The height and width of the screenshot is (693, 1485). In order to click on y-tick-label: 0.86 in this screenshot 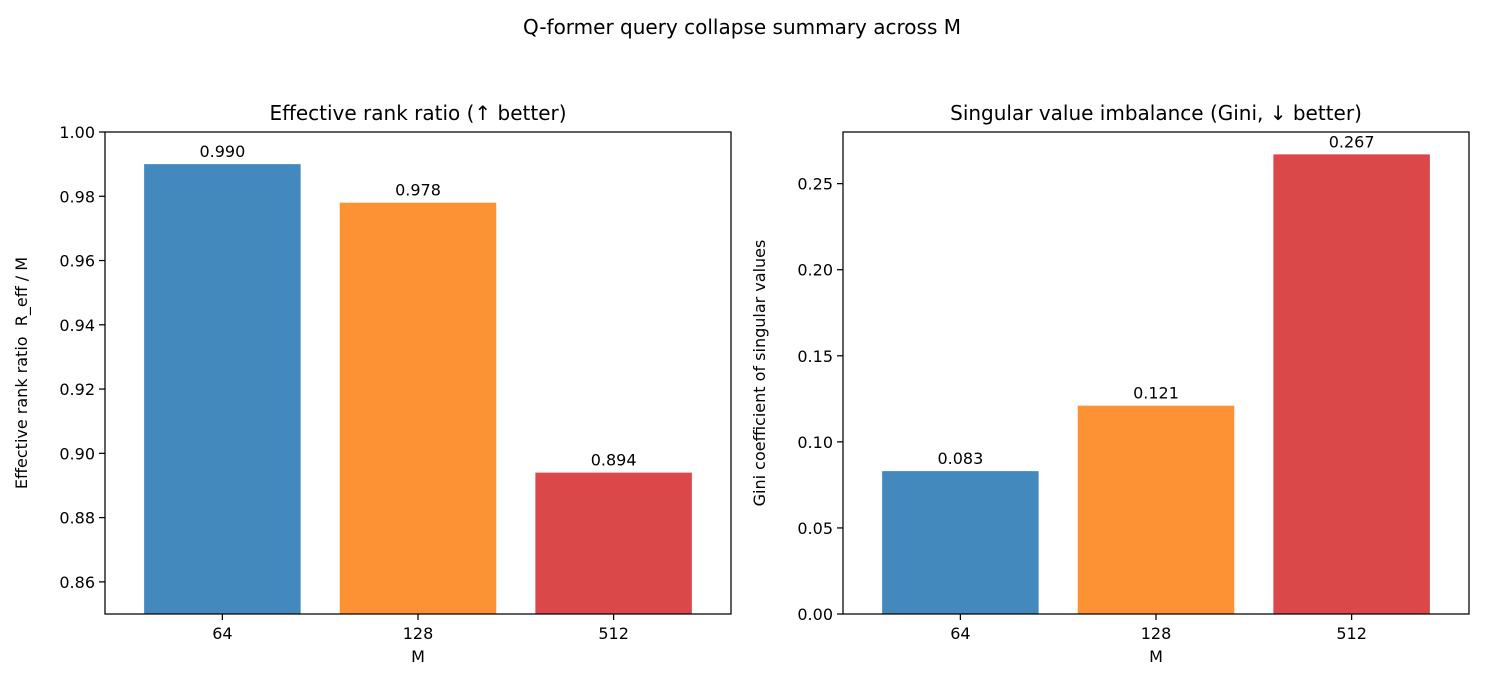, I will do `click(77, 582)`.